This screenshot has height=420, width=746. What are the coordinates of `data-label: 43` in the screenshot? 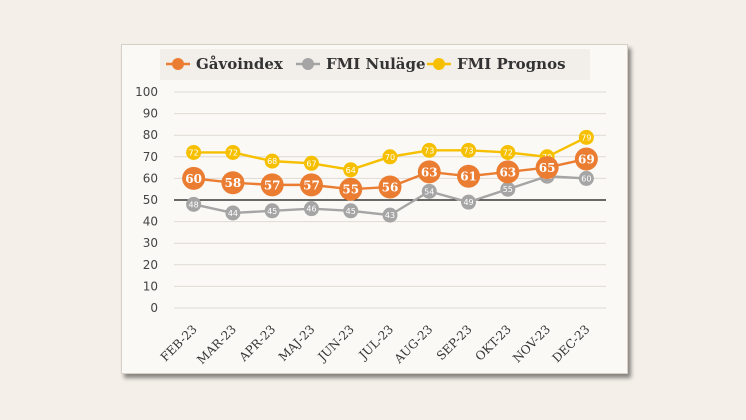 It's located at (390, 215).